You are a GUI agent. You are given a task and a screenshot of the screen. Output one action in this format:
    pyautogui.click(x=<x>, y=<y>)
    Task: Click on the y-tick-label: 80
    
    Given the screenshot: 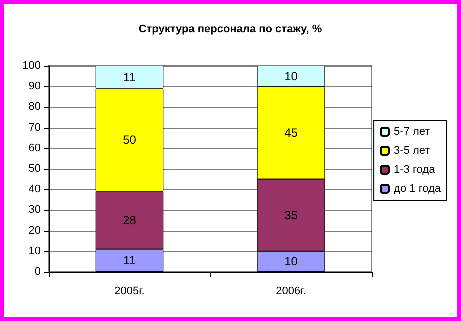 What is the action you would take?
    pyautogui.click(x=34, y=107)
    